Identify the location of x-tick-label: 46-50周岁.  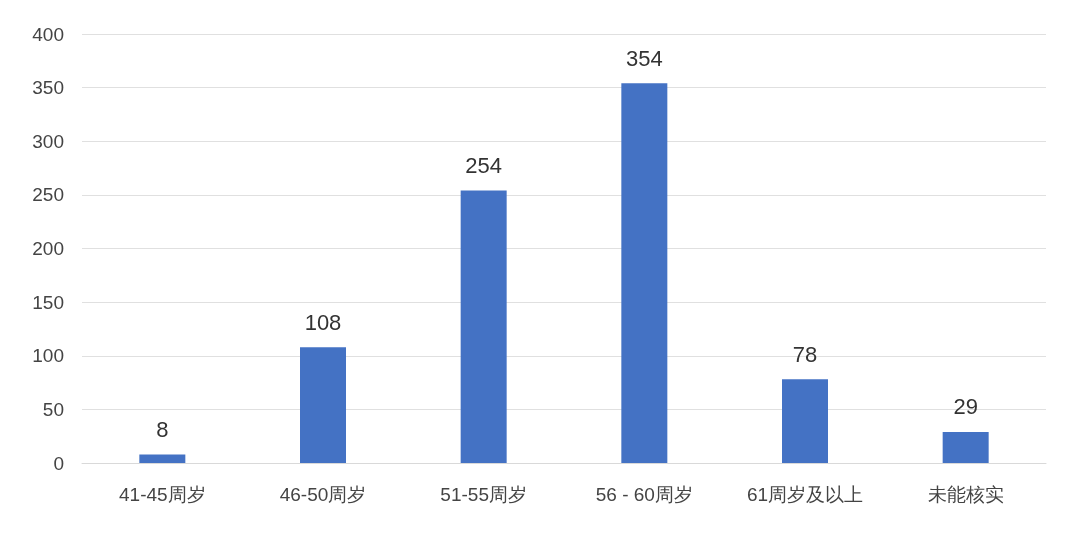
(323, 494).